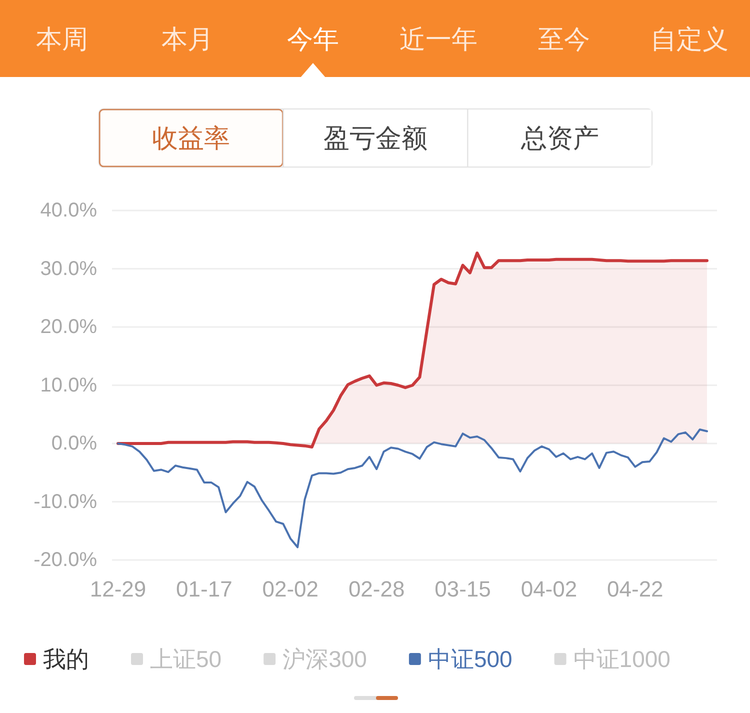 Image resolution: width=750 pixels, height=713 pixels. What do you see at coordinates (549, 589) in the screenshot?
I see `x-tick-label: 04-02` at bounding box center [549, 589].